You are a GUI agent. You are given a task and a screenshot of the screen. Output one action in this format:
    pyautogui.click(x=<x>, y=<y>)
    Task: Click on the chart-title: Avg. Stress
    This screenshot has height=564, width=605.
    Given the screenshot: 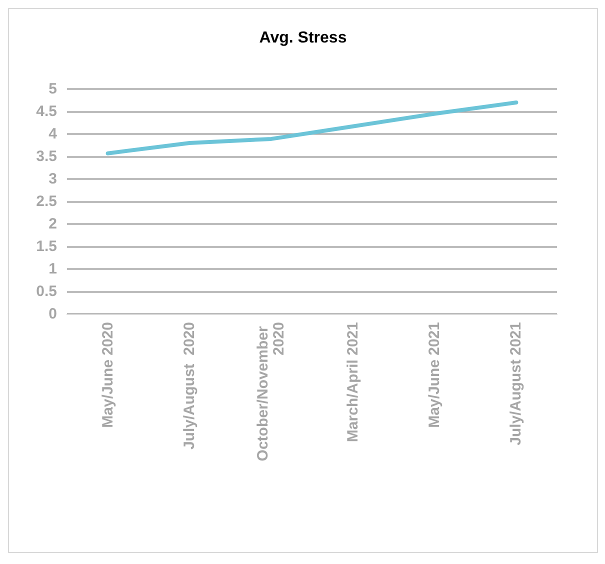 What is the action you would take?
    pyautogui.click(x=303, y=38)
    